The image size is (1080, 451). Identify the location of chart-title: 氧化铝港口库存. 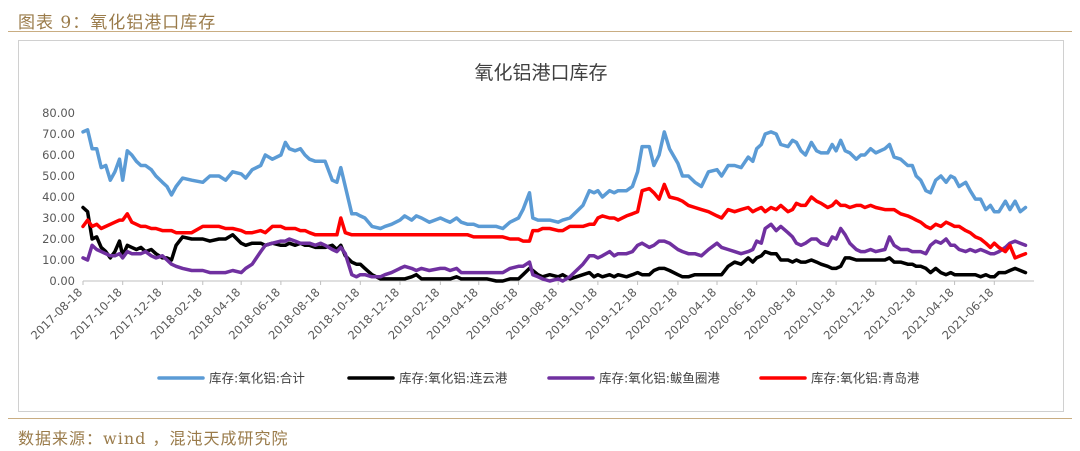
(540, 73).